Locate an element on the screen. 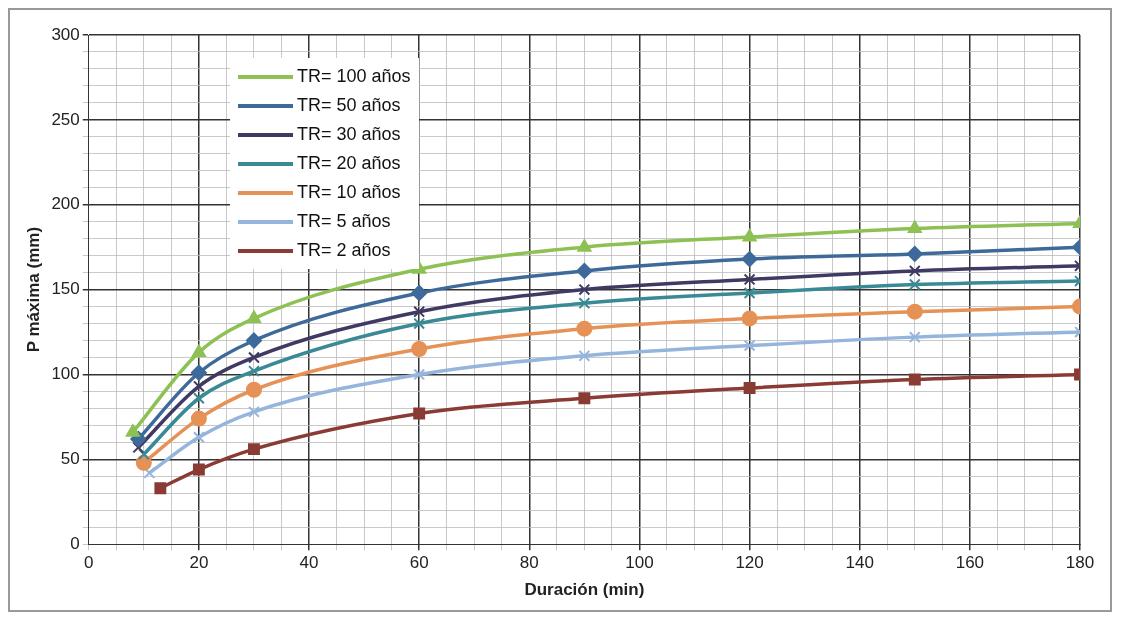  x-tick-label: 20 is located at coordinates (199, 563).